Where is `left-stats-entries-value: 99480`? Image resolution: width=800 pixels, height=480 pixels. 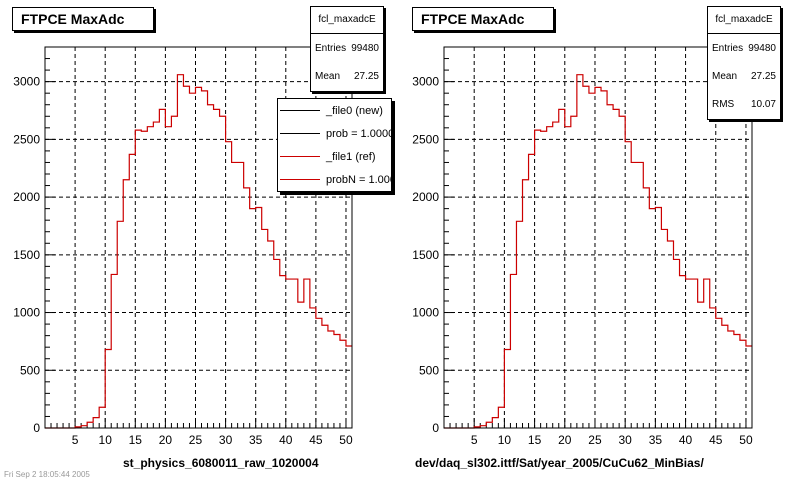 left-stats-entries-value: 99480 is located at coordinates (365, 48).